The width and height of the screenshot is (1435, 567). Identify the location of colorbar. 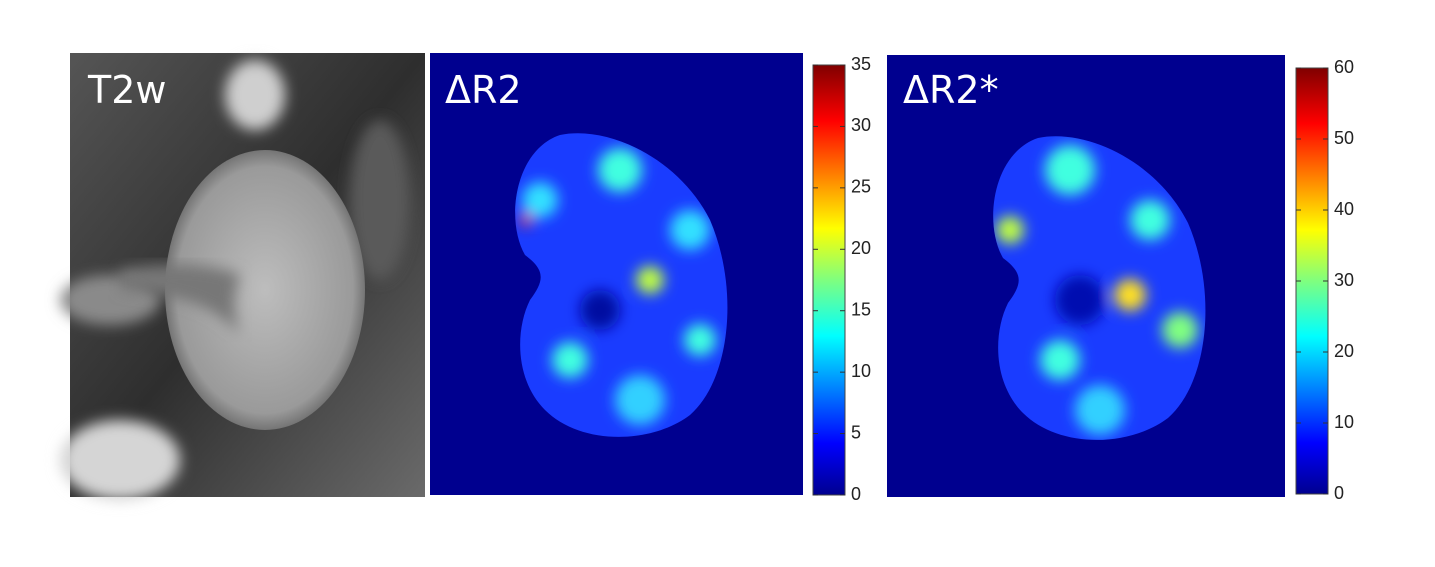
(829, 280).